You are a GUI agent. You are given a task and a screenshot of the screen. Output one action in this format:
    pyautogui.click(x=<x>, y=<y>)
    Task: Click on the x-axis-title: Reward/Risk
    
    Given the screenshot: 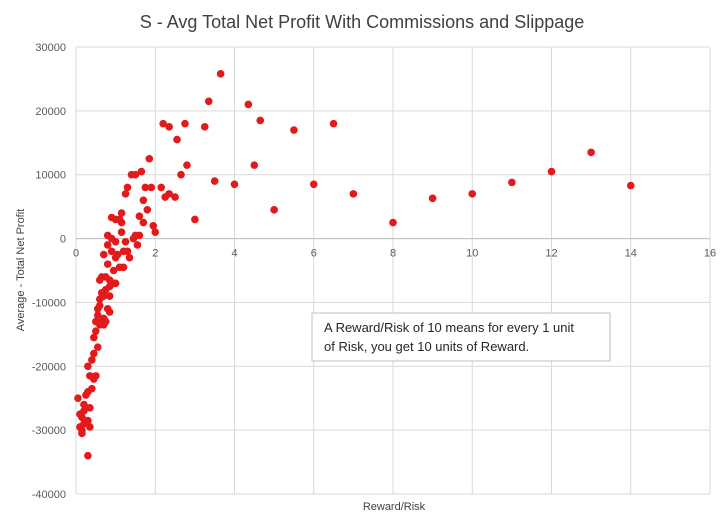 What is the action you would take?
    pyautogui.click(x=394, y=507)
    